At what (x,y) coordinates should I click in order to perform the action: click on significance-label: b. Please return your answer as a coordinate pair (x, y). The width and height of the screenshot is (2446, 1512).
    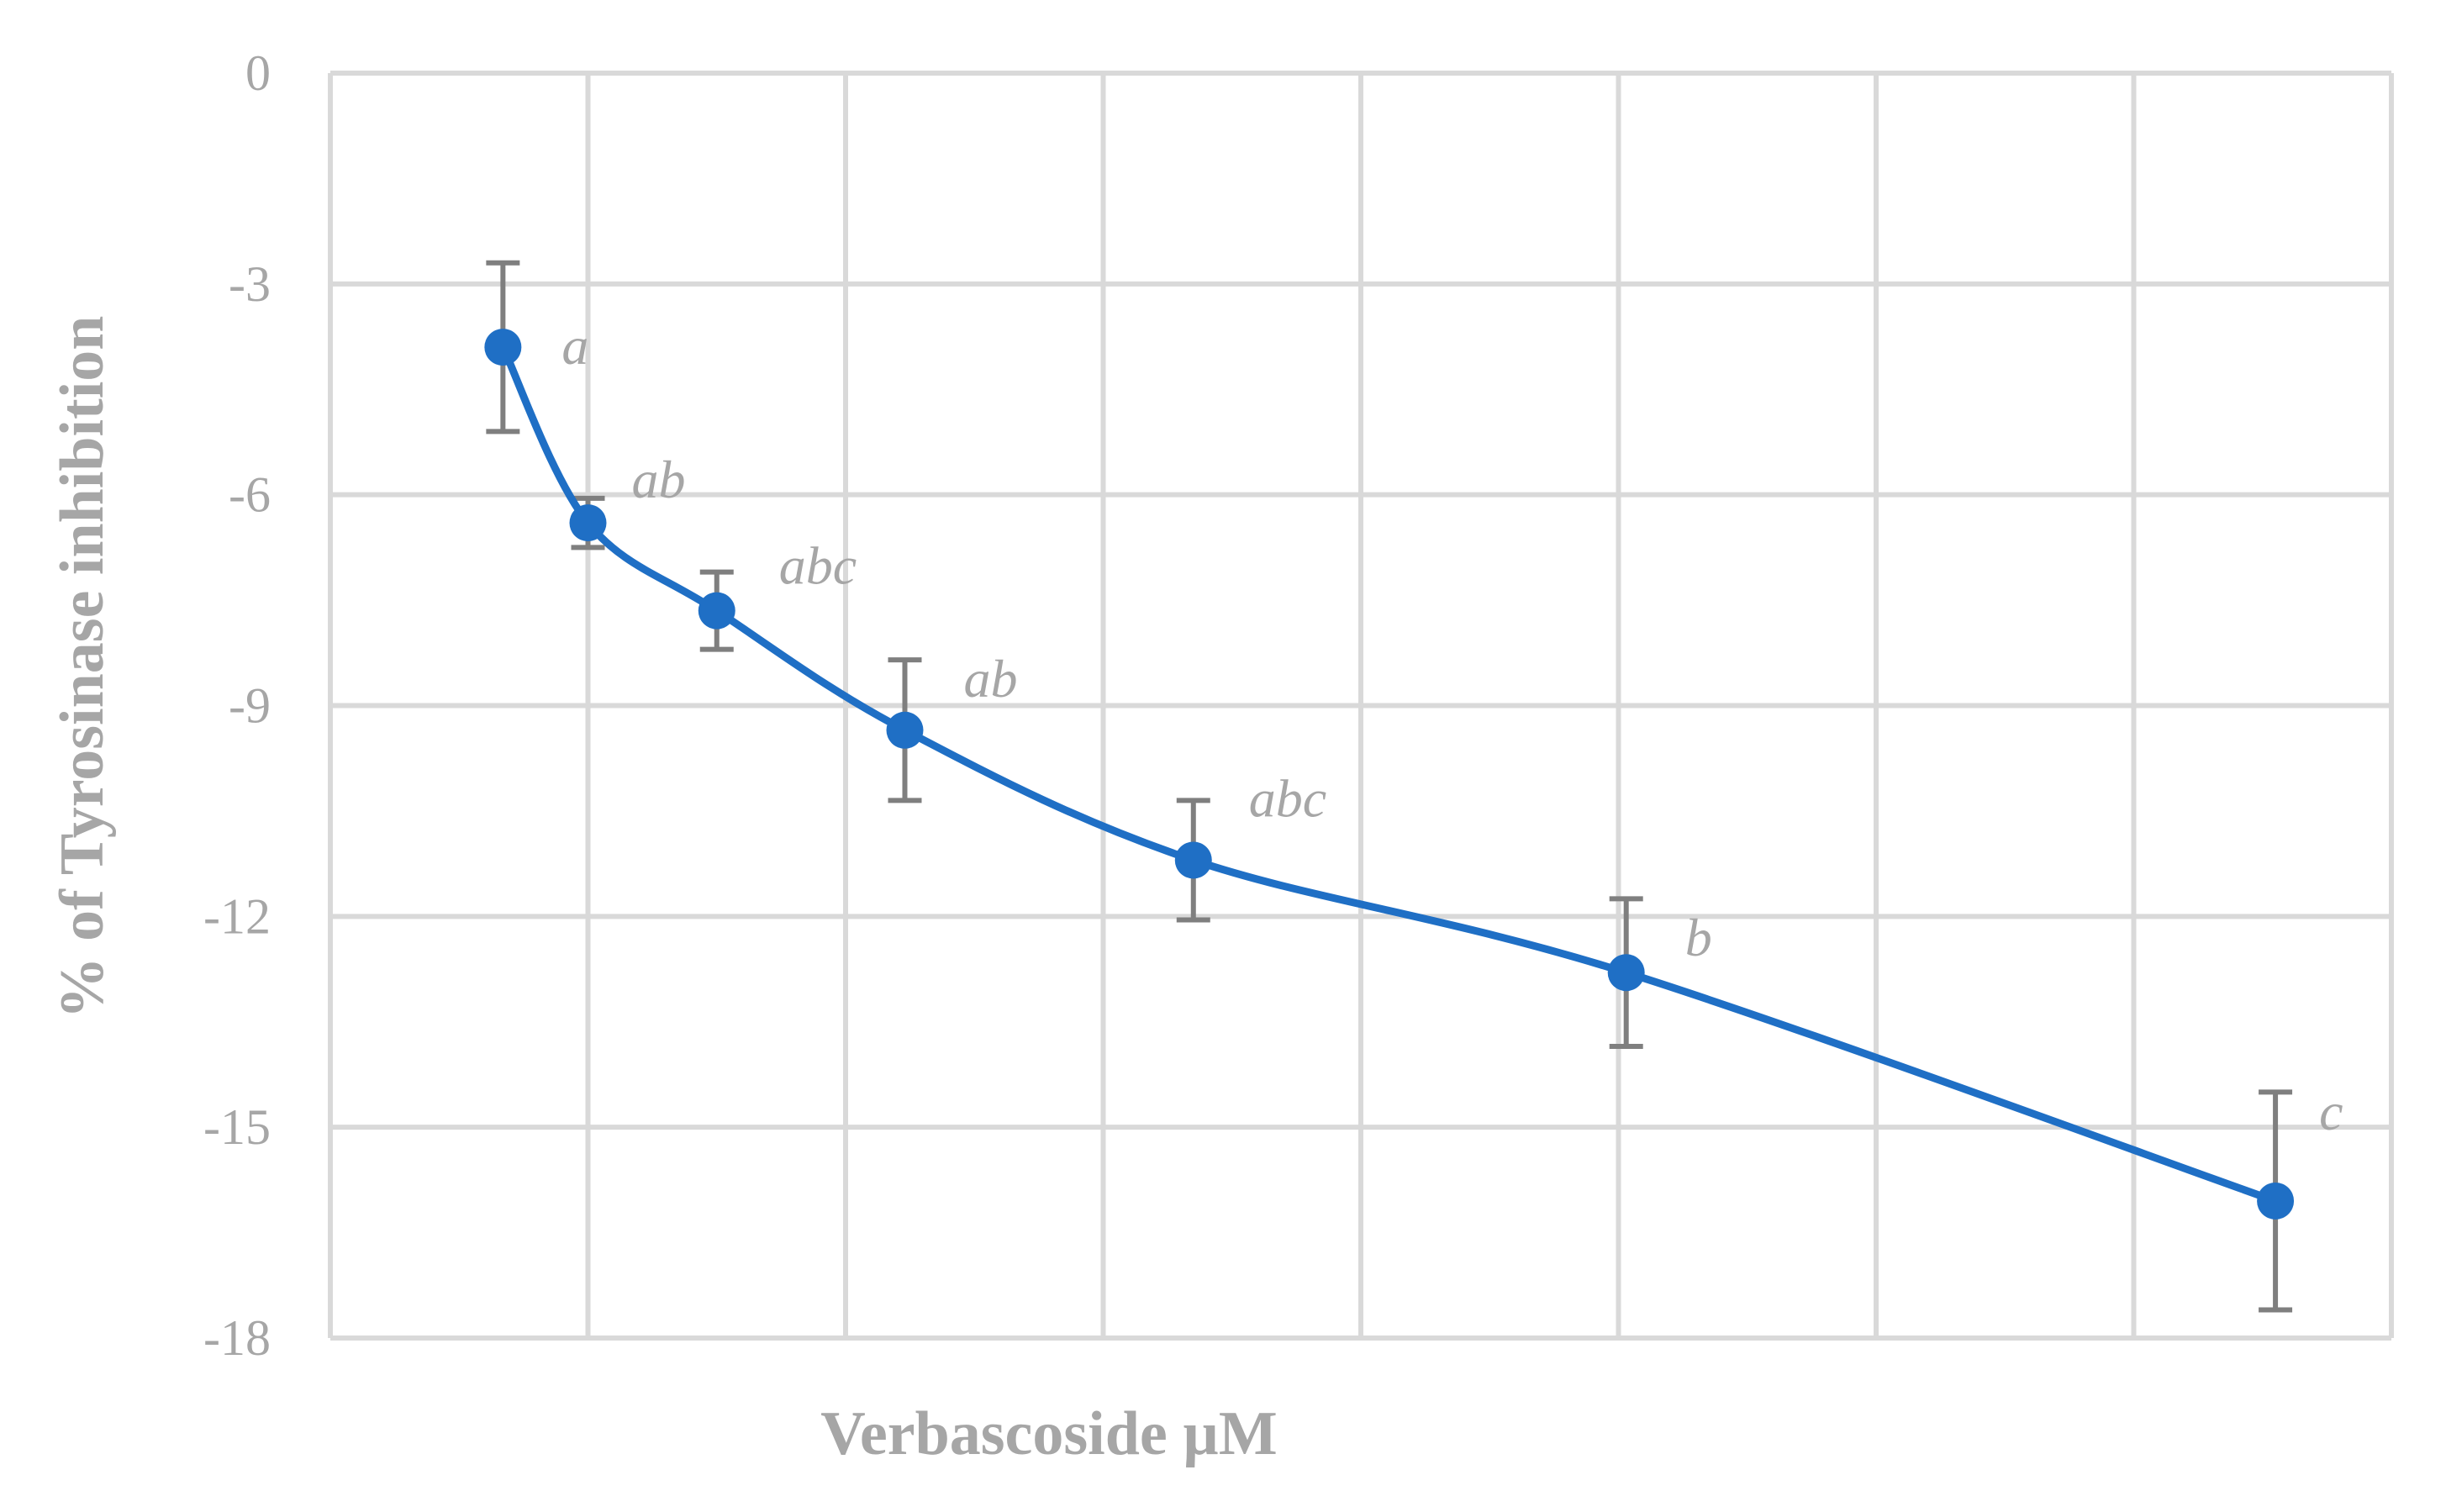
    Looking at the image, I should click on (1698, 937).